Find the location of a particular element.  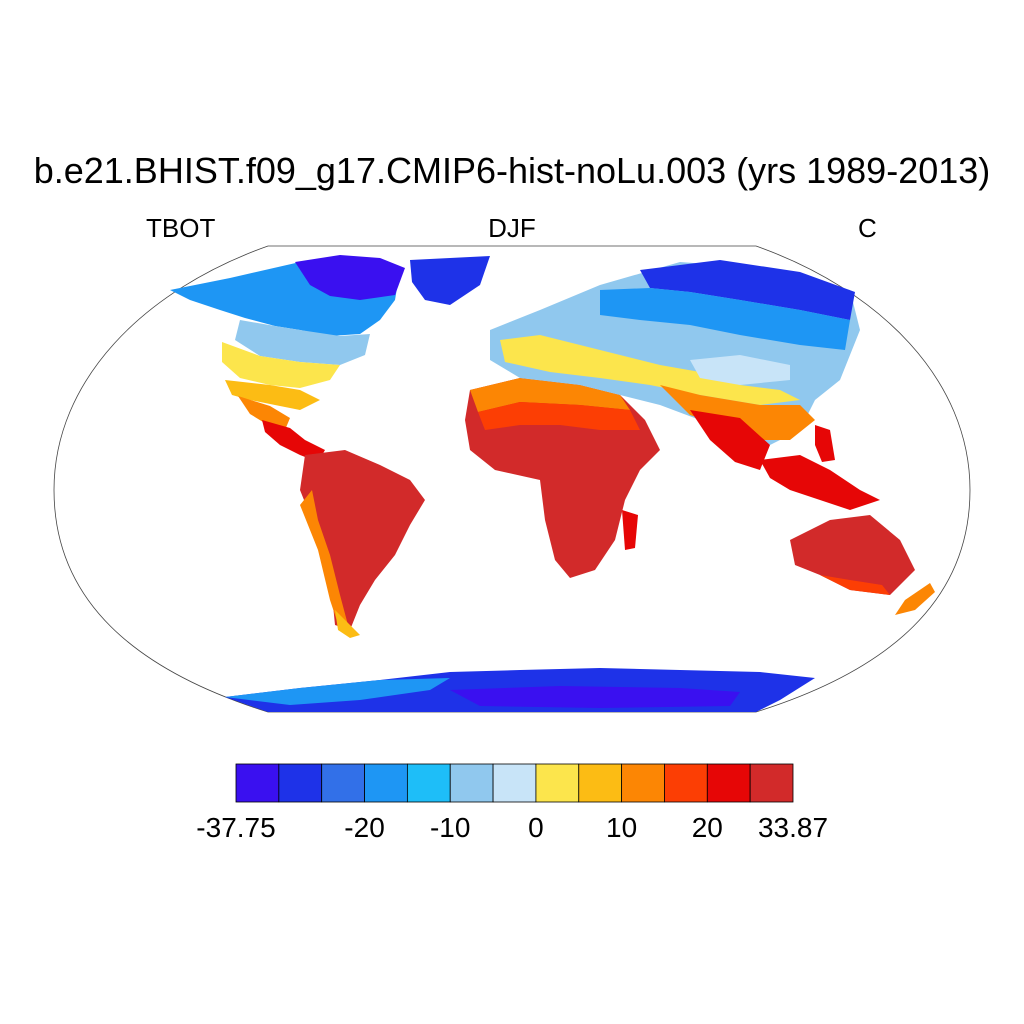

new-zealand is located at coordinates (915, 599).